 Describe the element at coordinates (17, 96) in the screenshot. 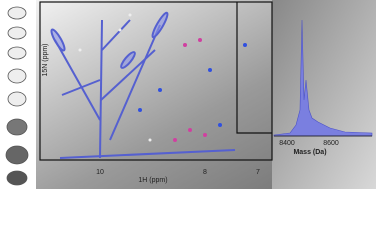

I see `icons` at that location.